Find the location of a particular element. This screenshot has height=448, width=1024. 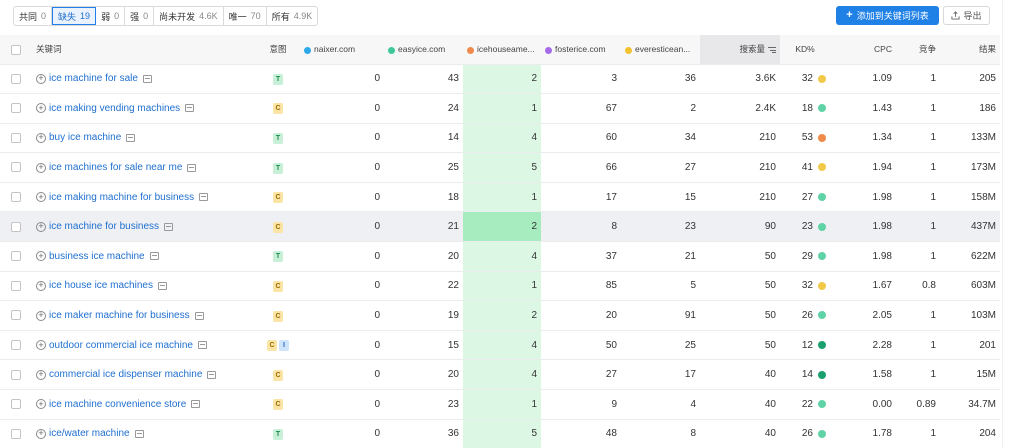

col-competition: 竞争 is located at coordinates (918, 50).